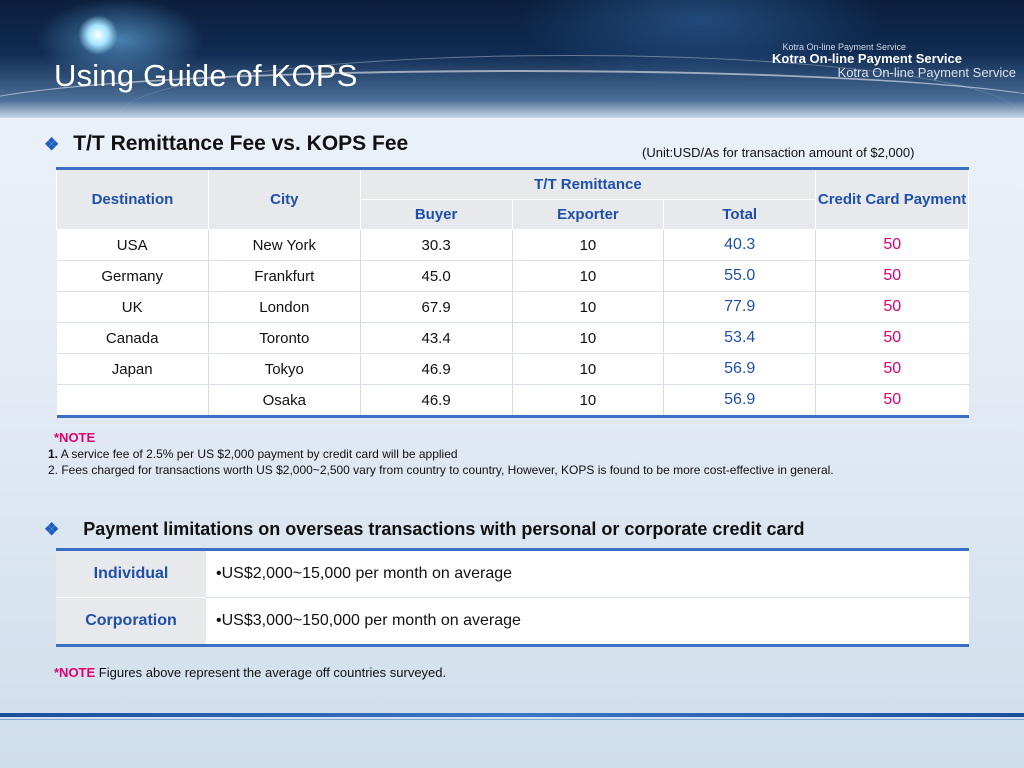 Image resolution: width=1024 pixels, height=768 pixels. What do you see at coordinates (436, 245) in the screenshot?
I see `cell-buyer: 30.3` at bounding box center [436, 245].